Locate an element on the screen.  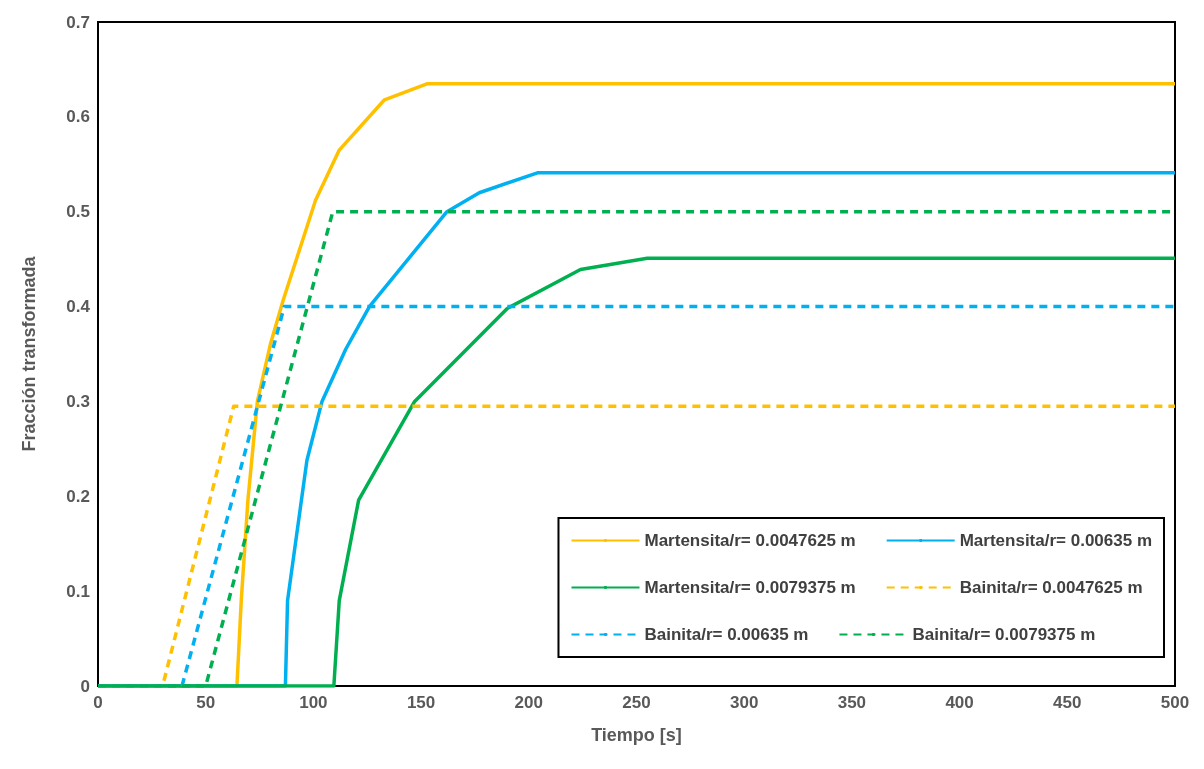
legend-label: Bainita/r= 0.0079375 m is located at coordinates (1004, 634).